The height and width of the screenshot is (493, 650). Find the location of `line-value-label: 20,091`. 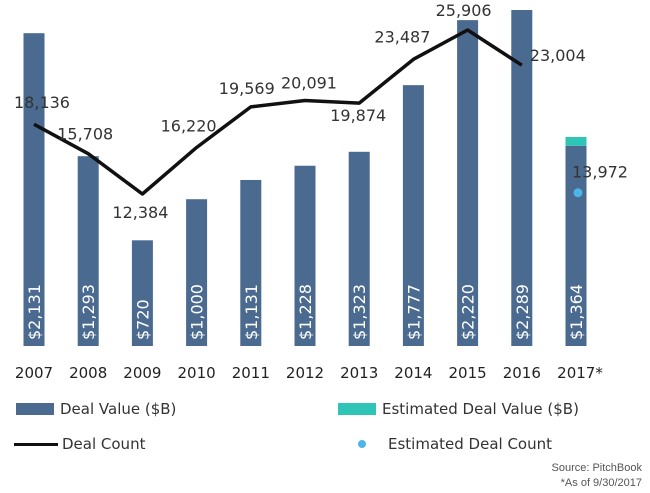

line-value-label: 20,091 is located at coordinates (309, 83).